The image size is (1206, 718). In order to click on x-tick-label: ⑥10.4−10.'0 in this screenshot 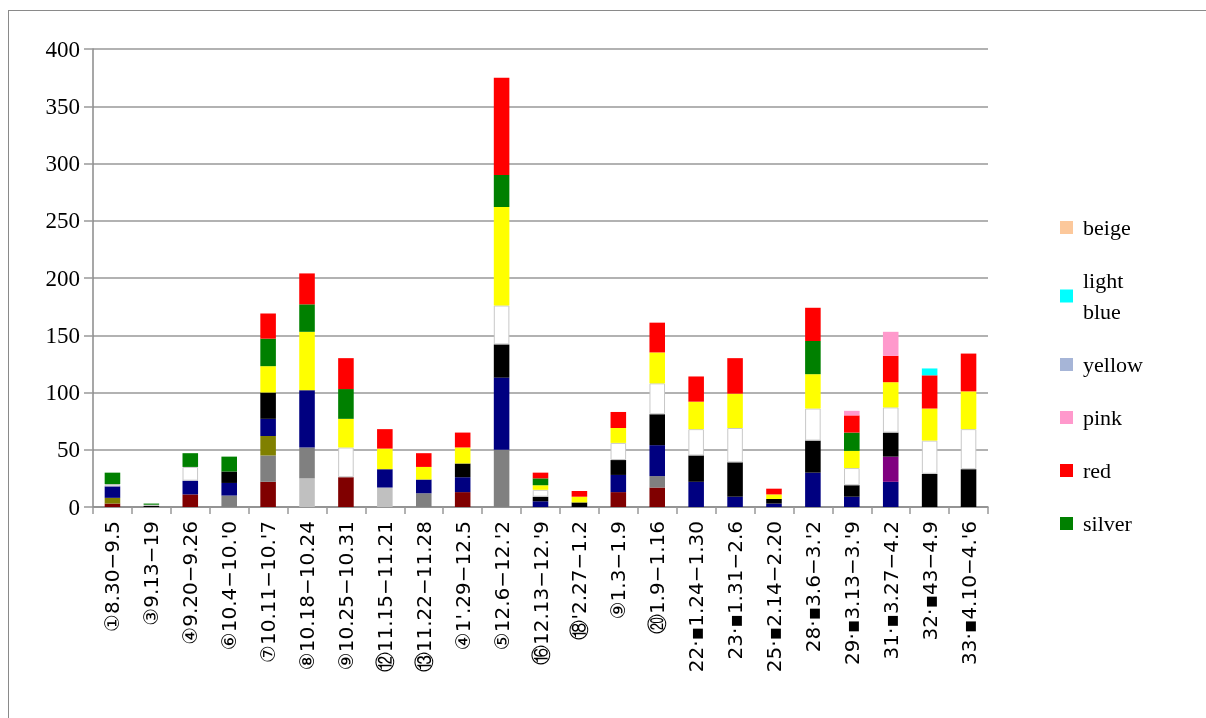, I will do `click(229, 586)`.